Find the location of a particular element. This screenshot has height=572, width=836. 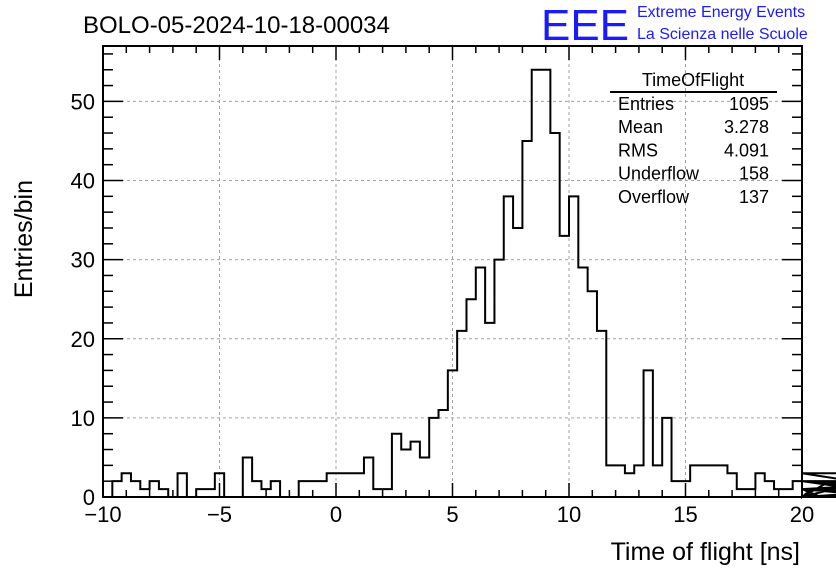

stats-label: RMS is located at coordinates (638, 150).